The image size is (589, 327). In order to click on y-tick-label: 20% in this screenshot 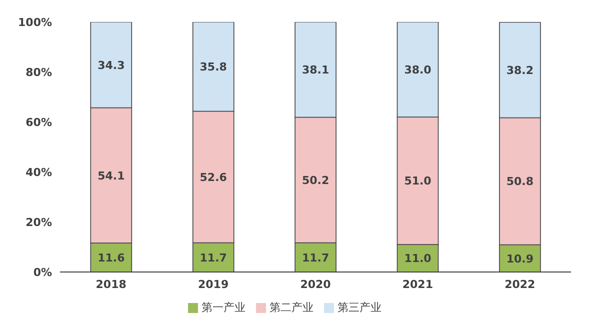, I will do `click(39, 222)`.